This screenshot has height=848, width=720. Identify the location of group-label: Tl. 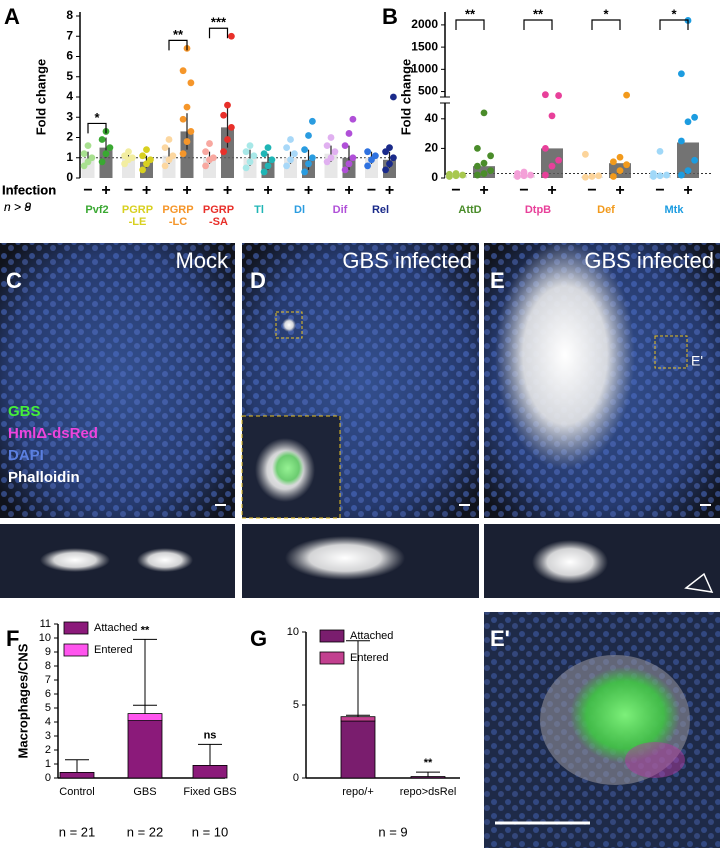
(259, 210).